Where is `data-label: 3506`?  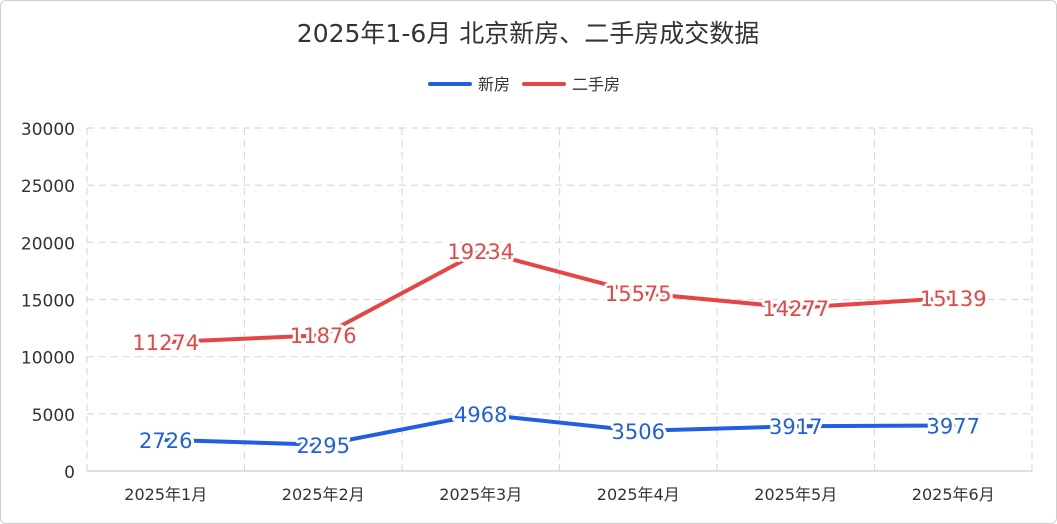 data-label: 3506 is located at coordinates (638, 432).